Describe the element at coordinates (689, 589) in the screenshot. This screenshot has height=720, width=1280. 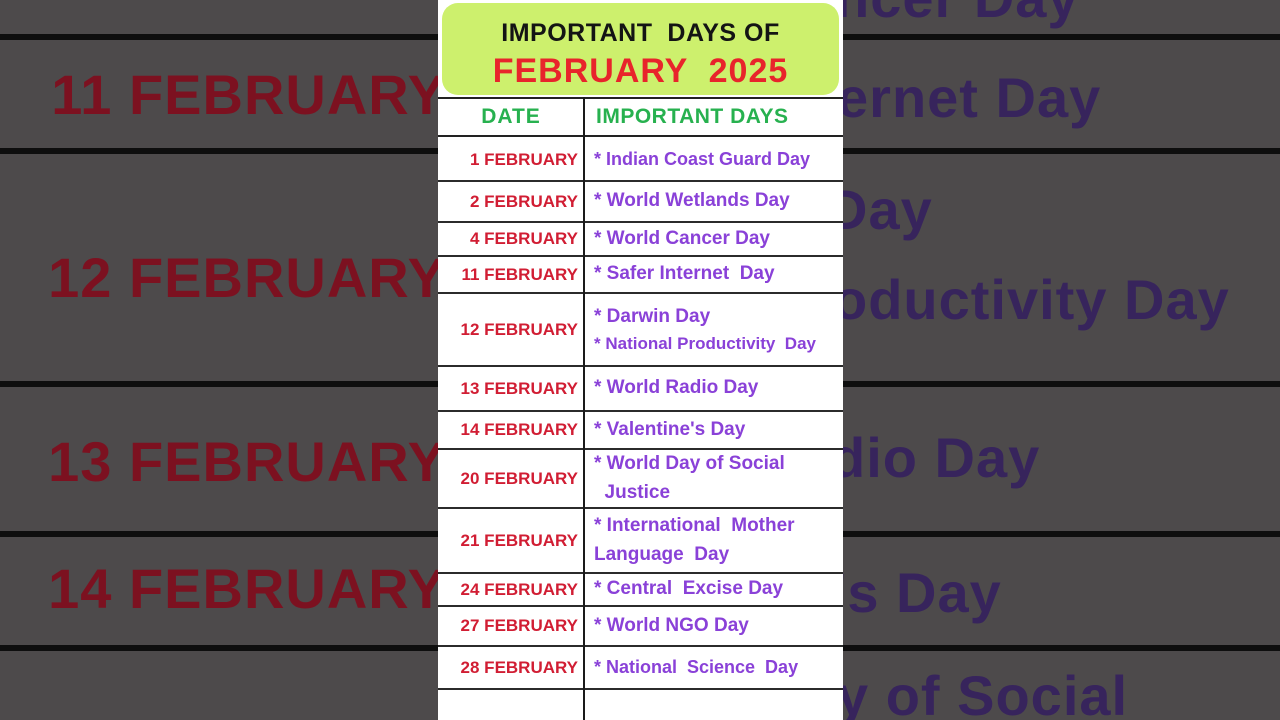
I see `day-line: * Central Excise Day` at that location.